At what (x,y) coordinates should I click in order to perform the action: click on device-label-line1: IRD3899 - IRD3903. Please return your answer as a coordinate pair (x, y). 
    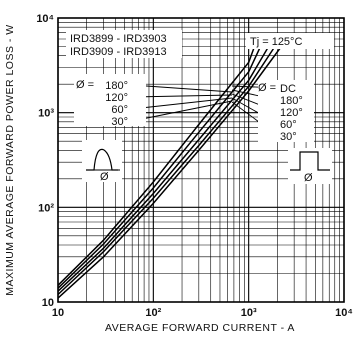
    Looking at the image, I should click on (118, 39).